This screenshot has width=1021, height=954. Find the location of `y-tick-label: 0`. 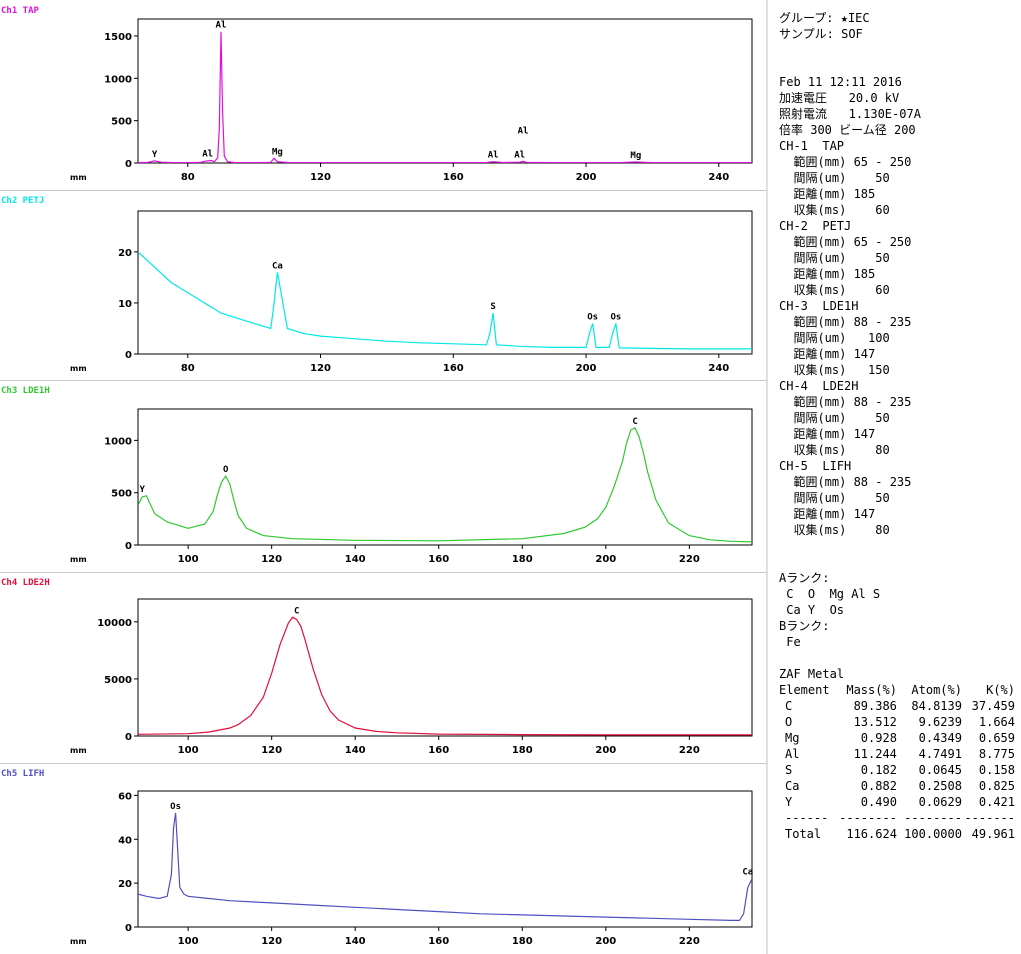

y-tick-label: 0 is located at coordinates (128, 737).